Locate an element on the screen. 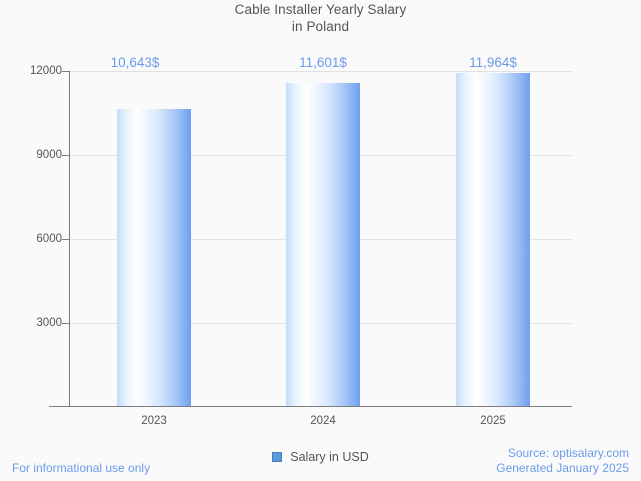 The width and height of the screenshot is (641, 481). y-tick-6000: 6000 is located at coordinates (31, 239).